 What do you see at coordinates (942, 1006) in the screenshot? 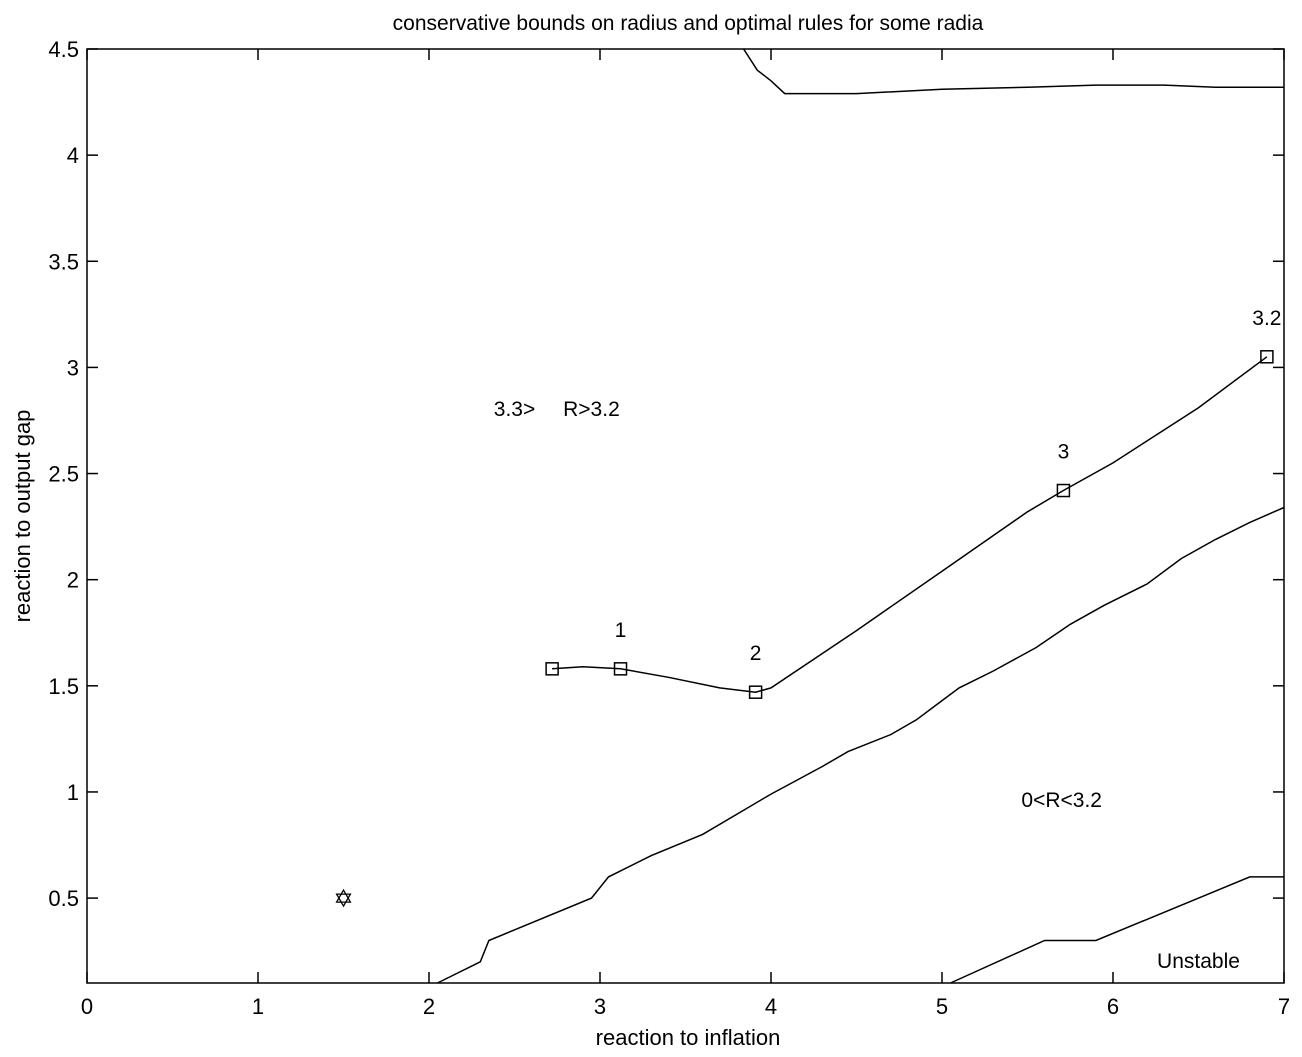
I see `x-tick-label-5: 5` at bounding box center [942, 1006].